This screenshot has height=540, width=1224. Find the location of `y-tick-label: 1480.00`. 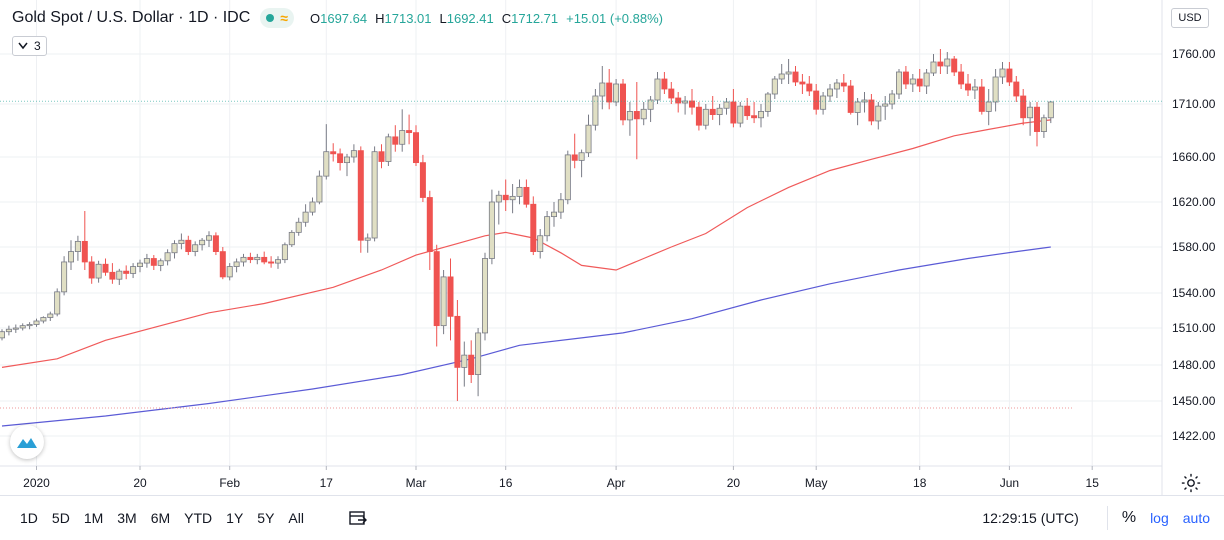

y-tick-label: 1480.00 is located at coordinates (1194, 365).